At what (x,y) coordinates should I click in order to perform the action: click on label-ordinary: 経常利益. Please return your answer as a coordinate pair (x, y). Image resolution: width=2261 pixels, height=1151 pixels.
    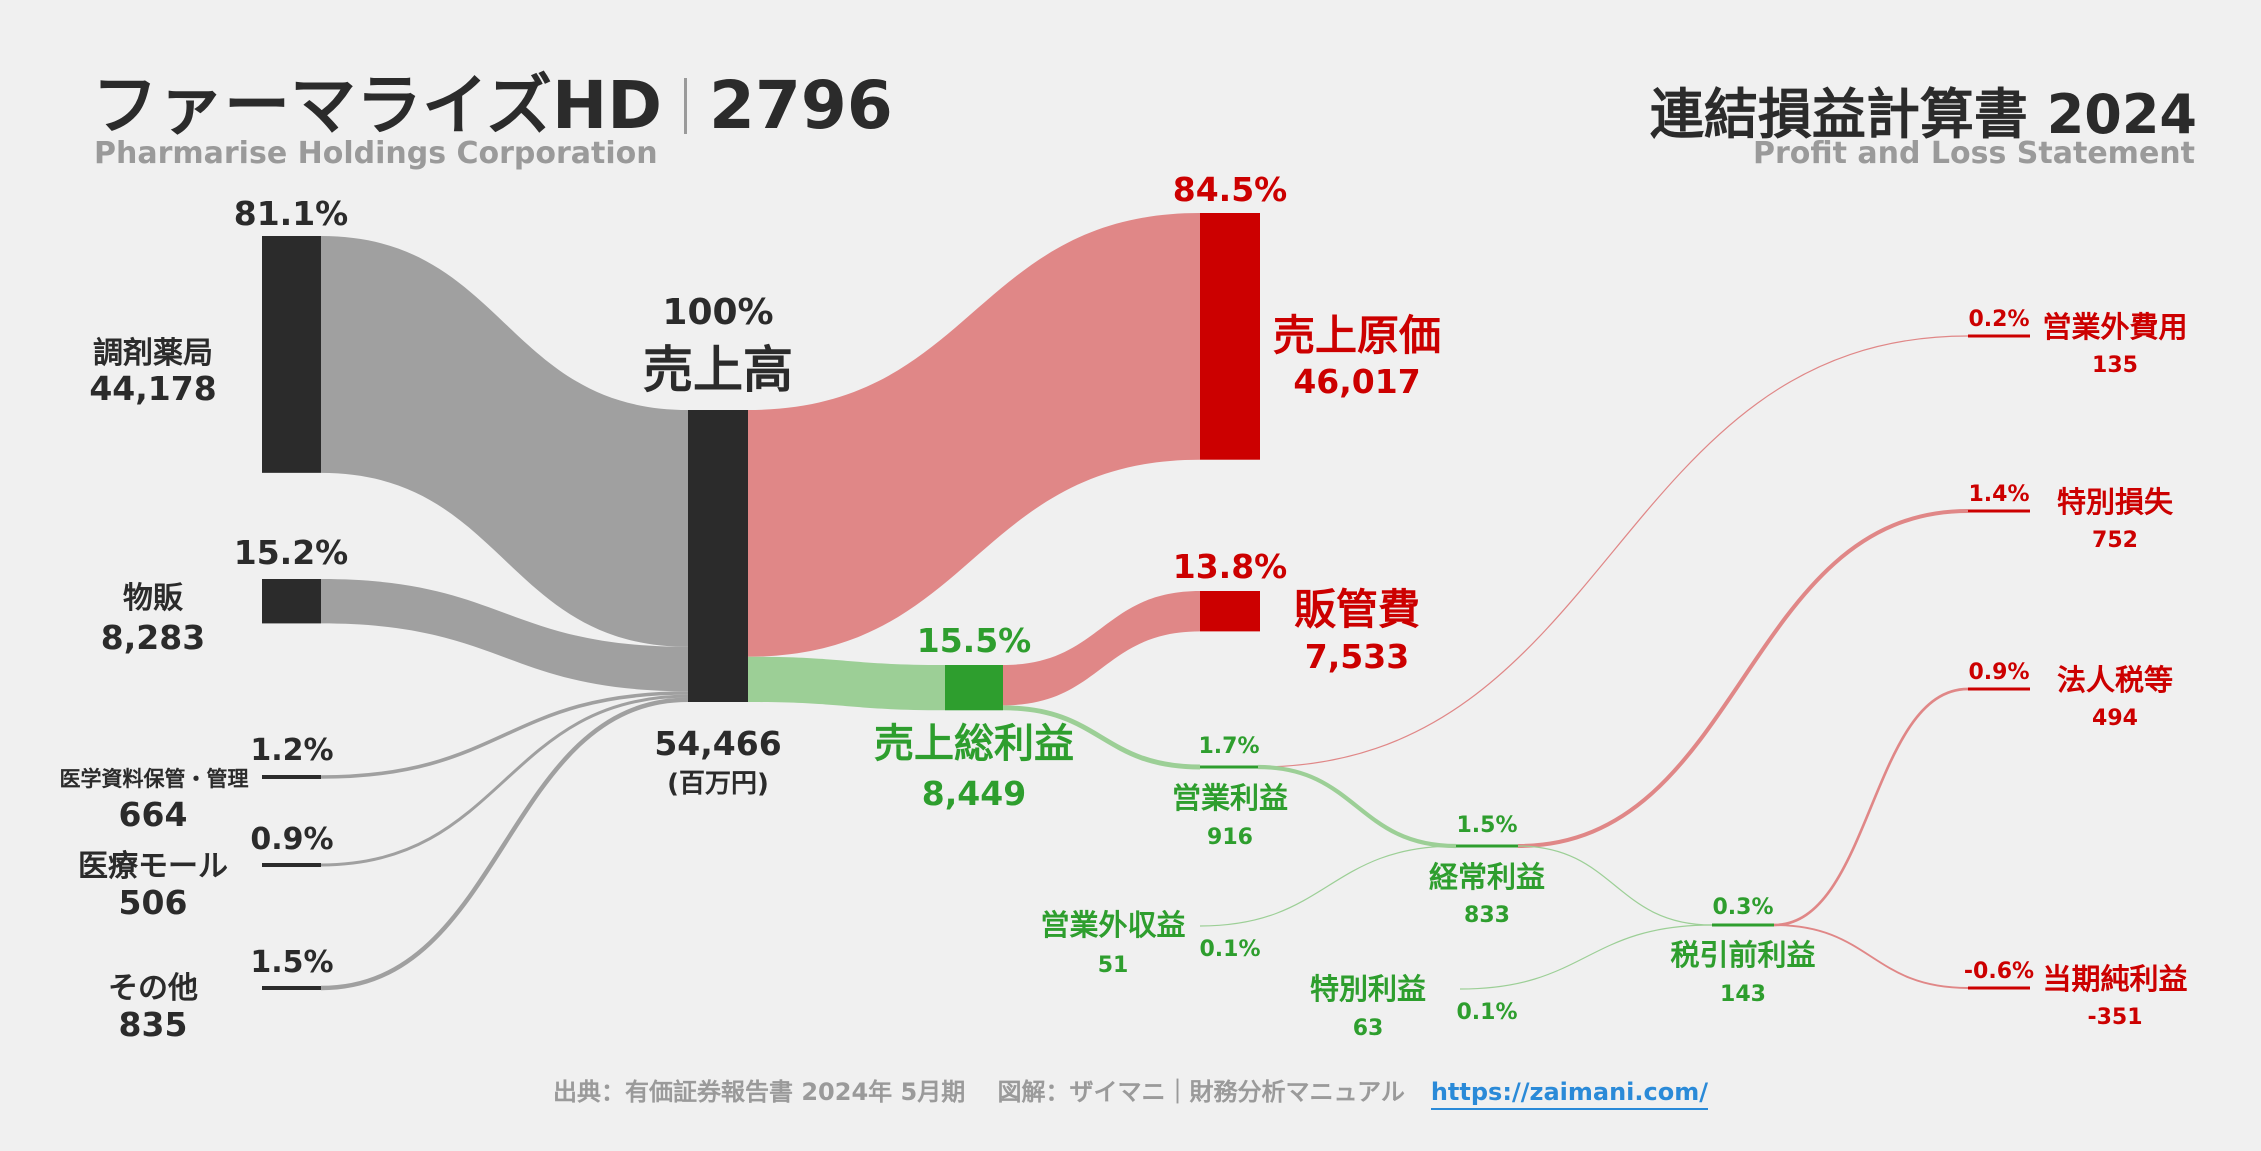
    Looking at the image, I should click on (1487, 877).